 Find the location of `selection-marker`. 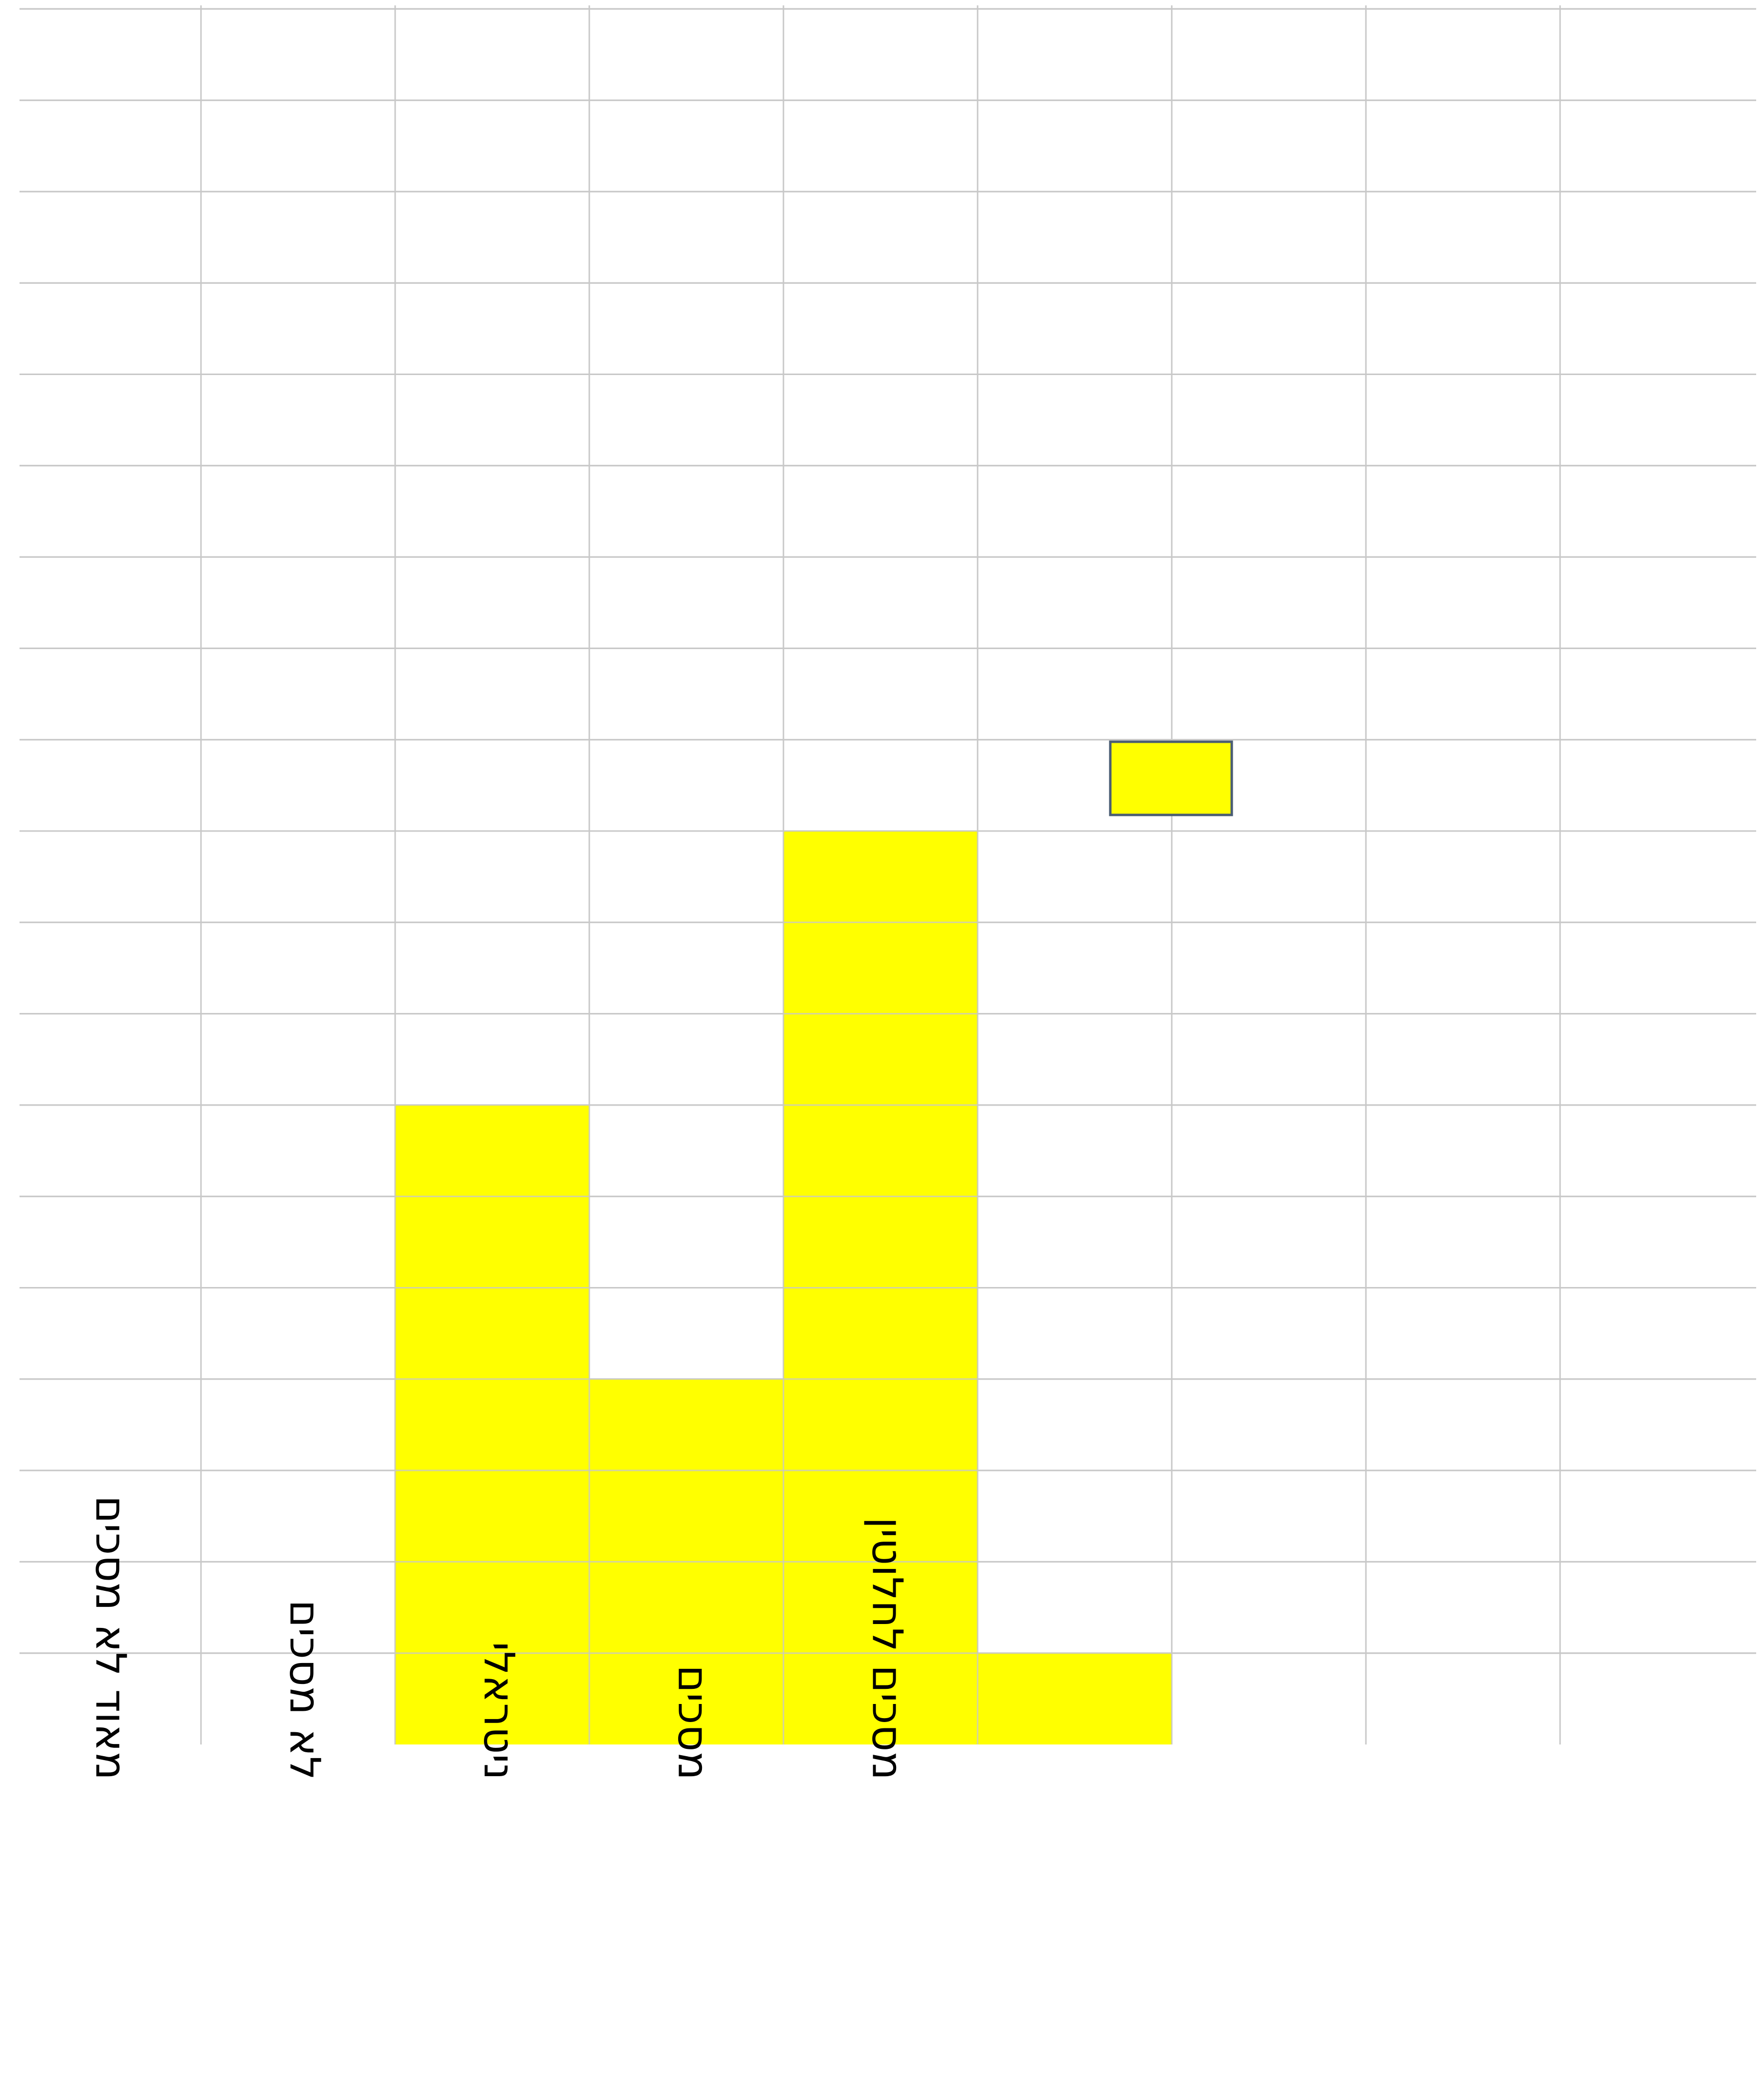

selection-marker is located at coordinates (1171, 778).